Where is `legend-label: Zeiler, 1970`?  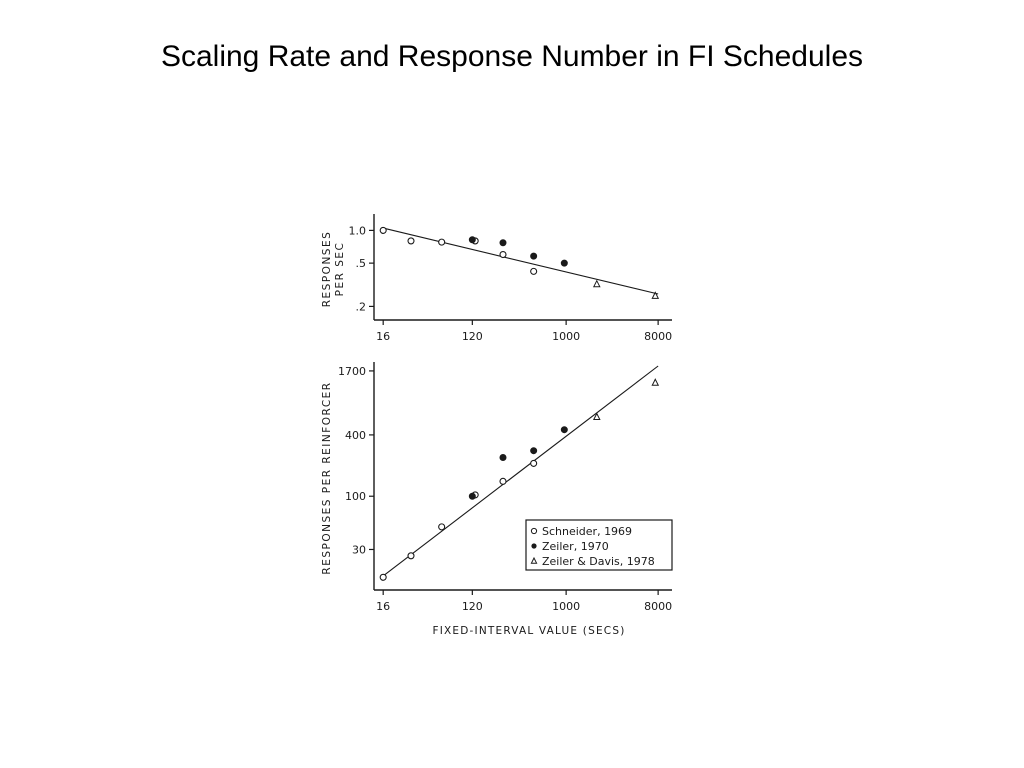 legend-label: Zeiler, 1970 is located at coordinates (575, 546).